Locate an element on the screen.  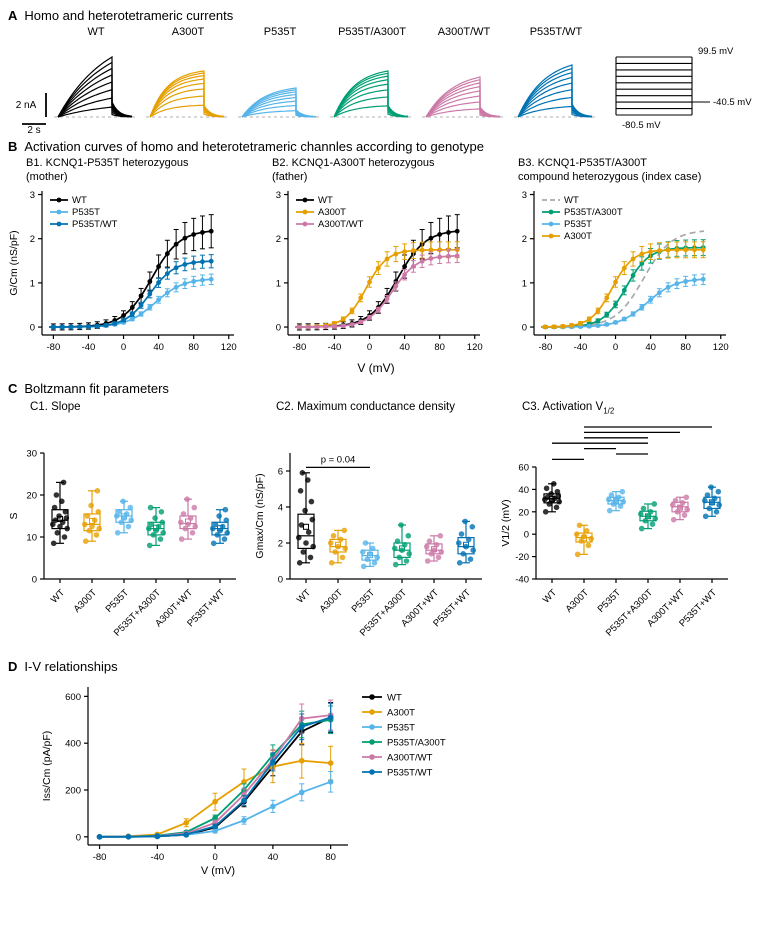
b2-title-line2: (father) is located at coordinates (290, 176).